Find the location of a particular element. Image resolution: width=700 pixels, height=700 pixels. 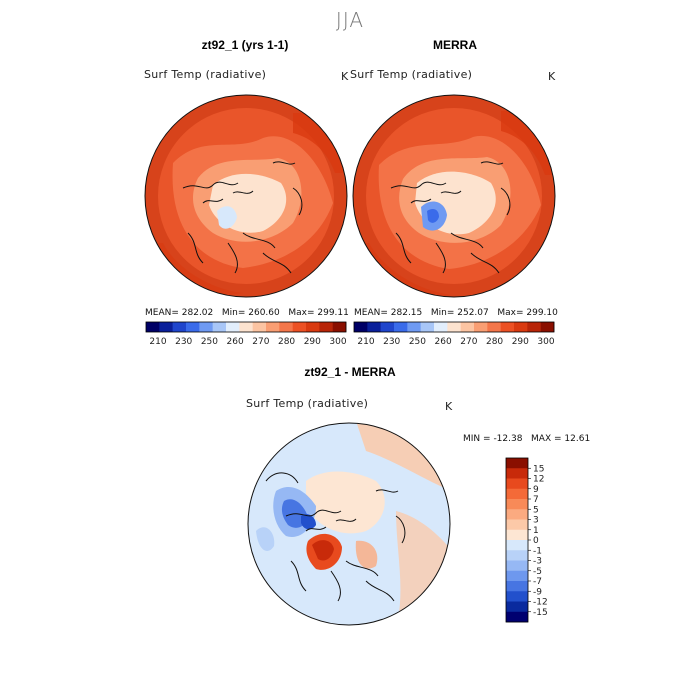

model-variable-label: Surf Temp (radiative) is located at coordinates (205, 74).